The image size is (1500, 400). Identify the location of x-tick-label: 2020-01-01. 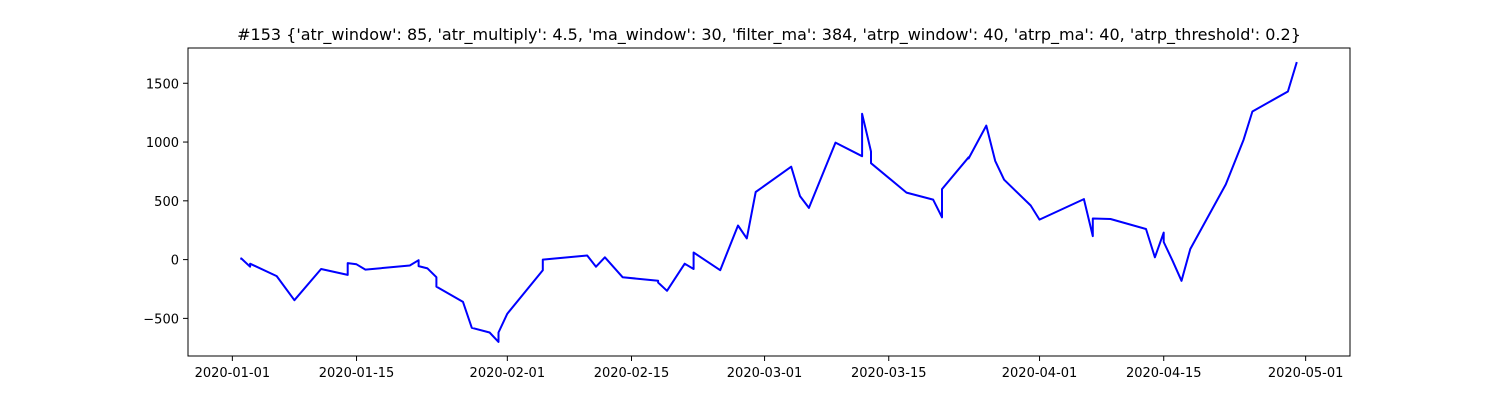
(233, 373).